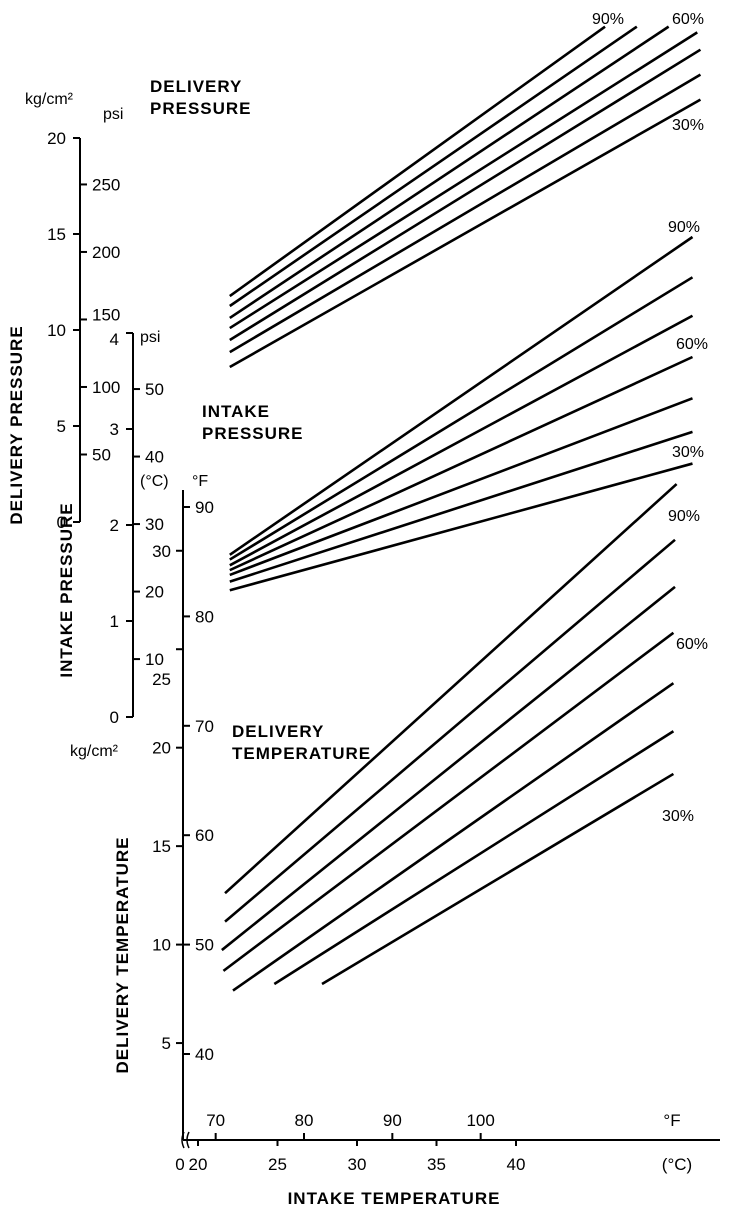 The image size is (736, 1214). I want to click on tick-label: 250, so click(106, 184).